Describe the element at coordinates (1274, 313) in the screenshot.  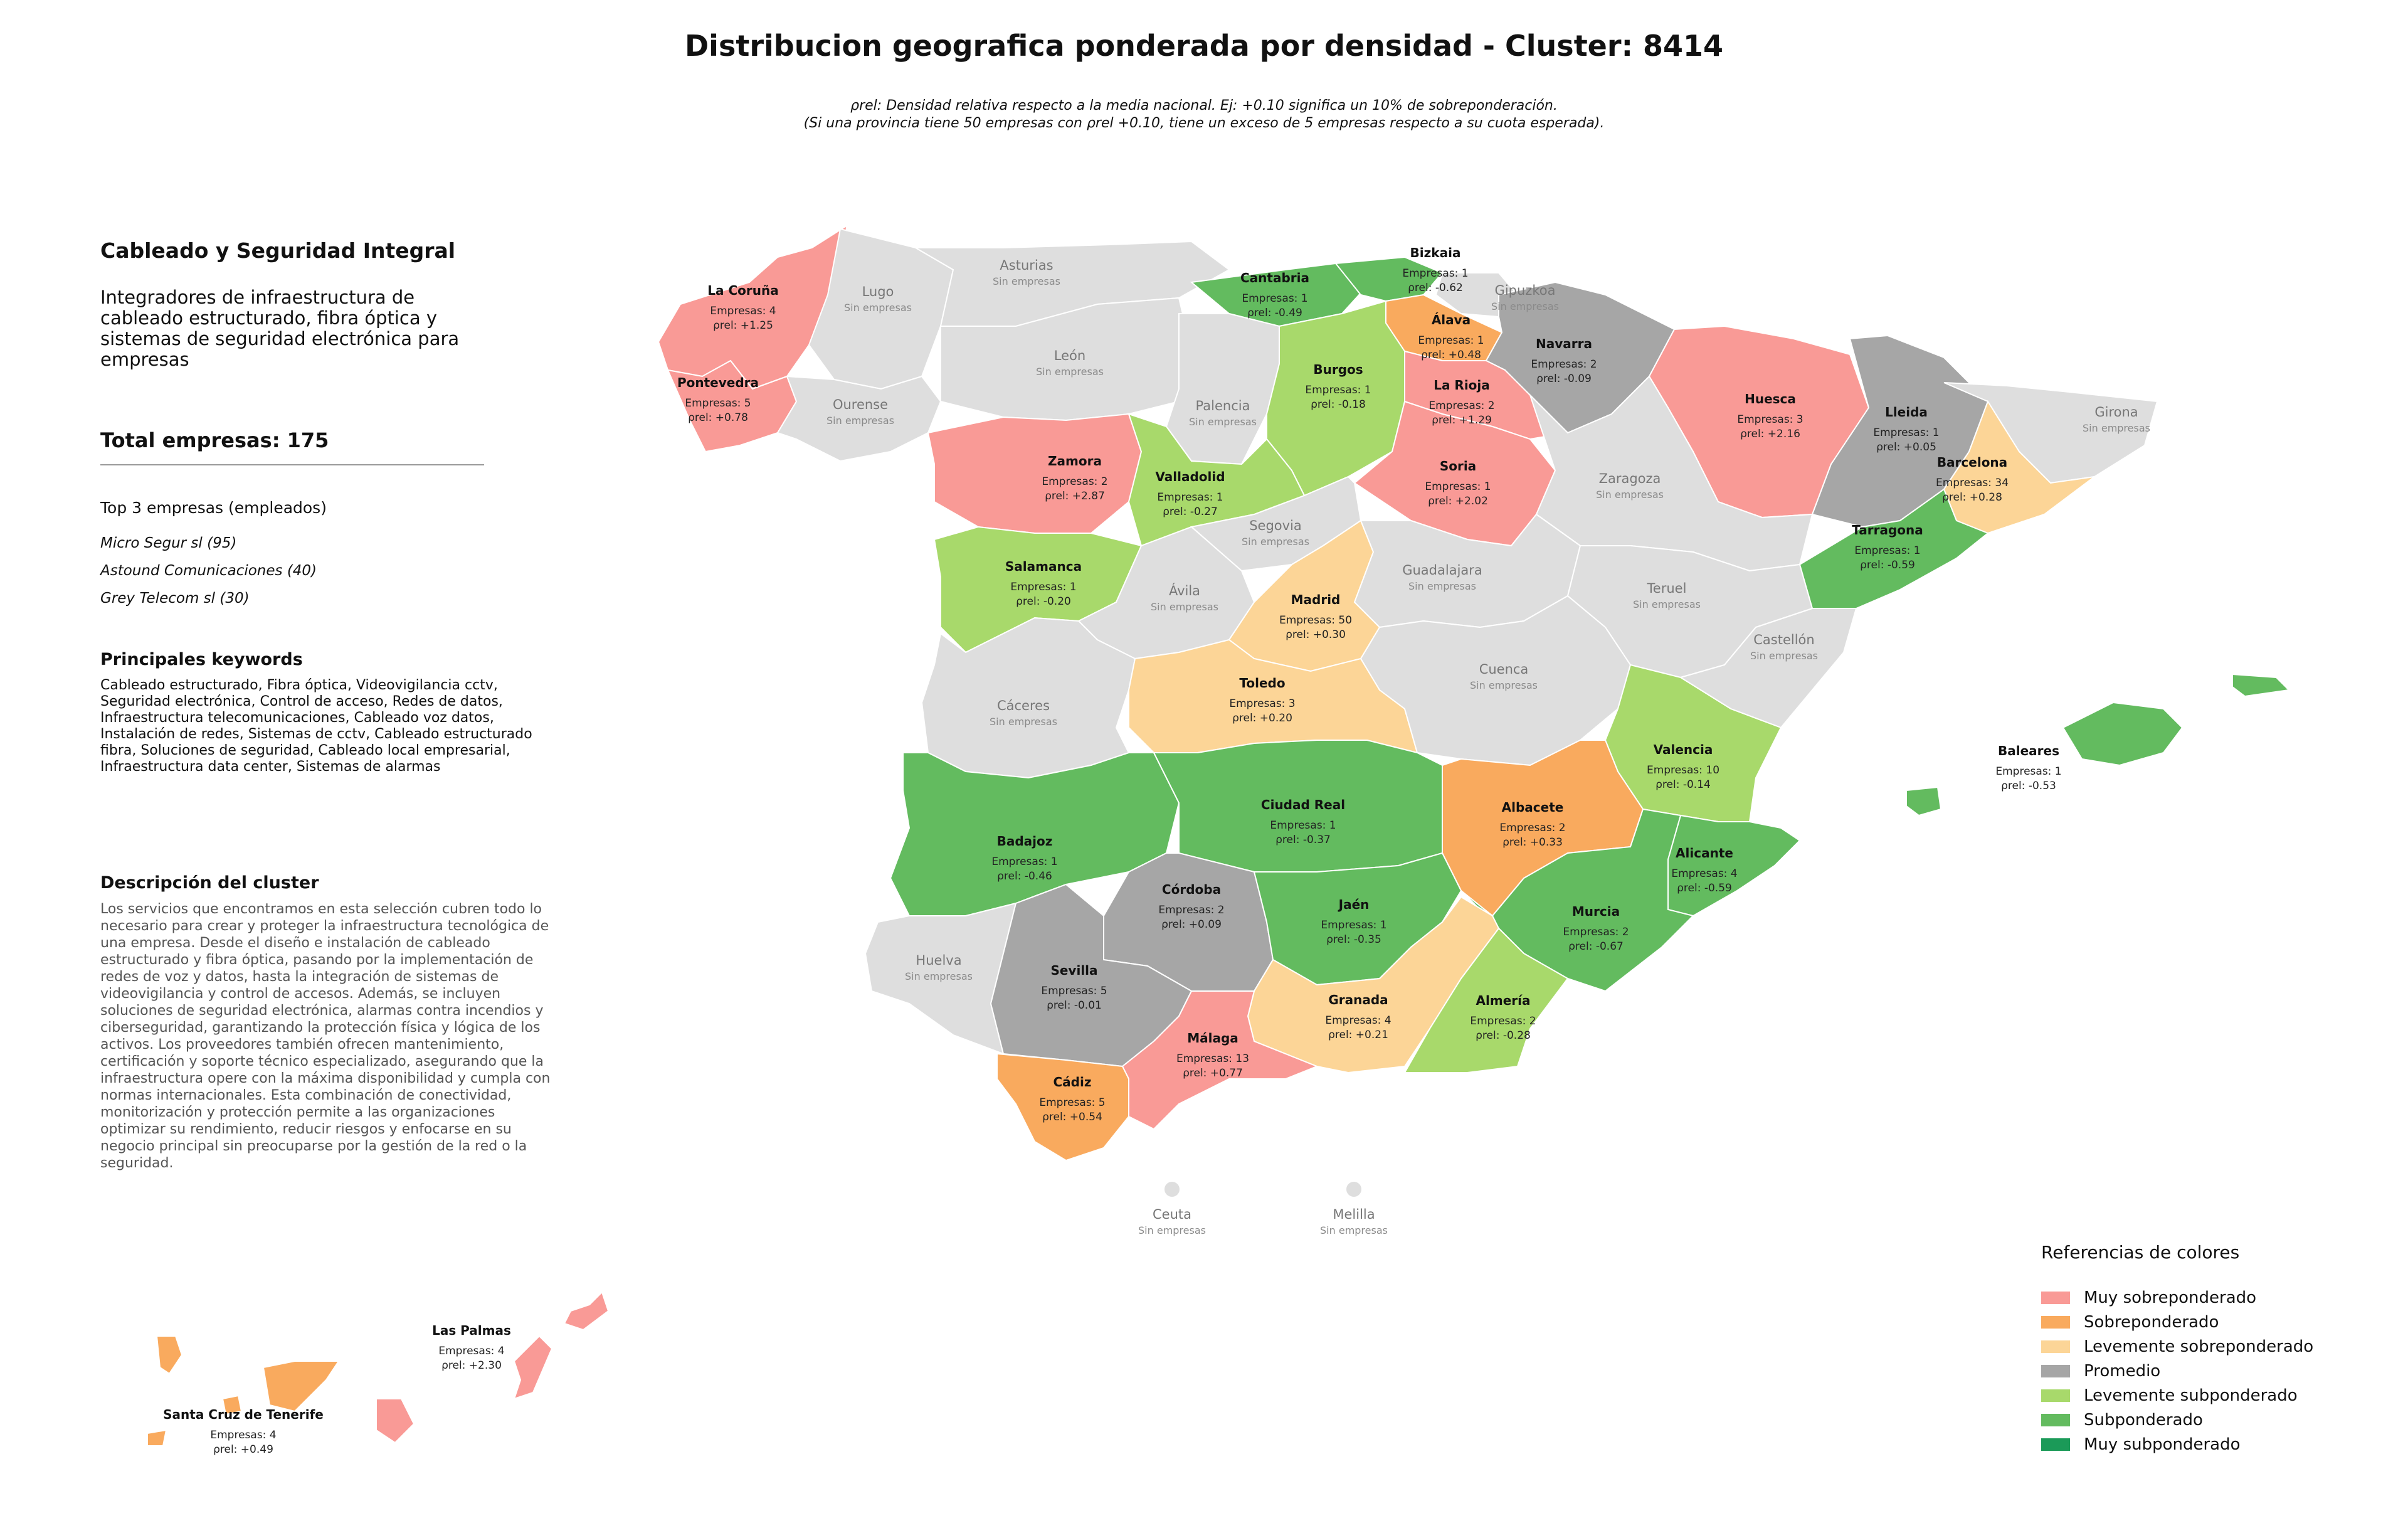
I see `province-rho: ρrel: -0.49` at that location.